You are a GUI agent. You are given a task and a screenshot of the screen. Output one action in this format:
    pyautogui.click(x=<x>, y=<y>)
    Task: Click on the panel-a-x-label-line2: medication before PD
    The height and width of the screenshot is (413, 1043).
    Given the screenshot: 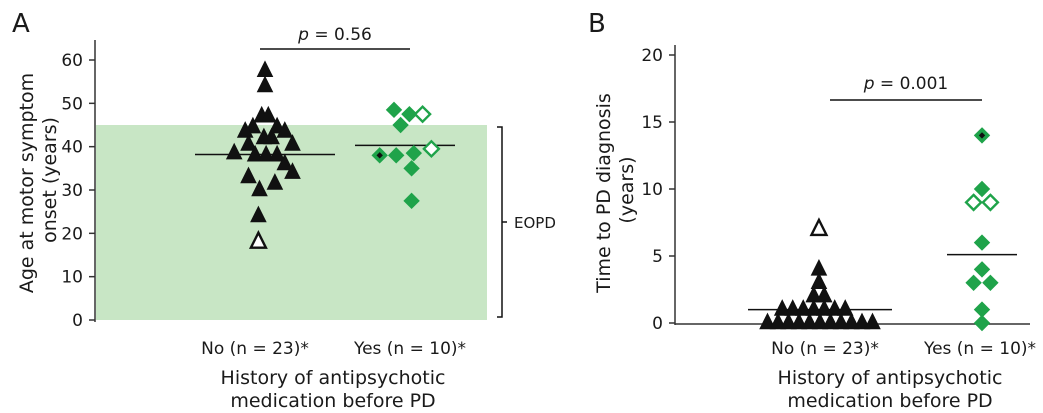 What is the action you would take?
    pyautogui.click(x=332, y=401)
    